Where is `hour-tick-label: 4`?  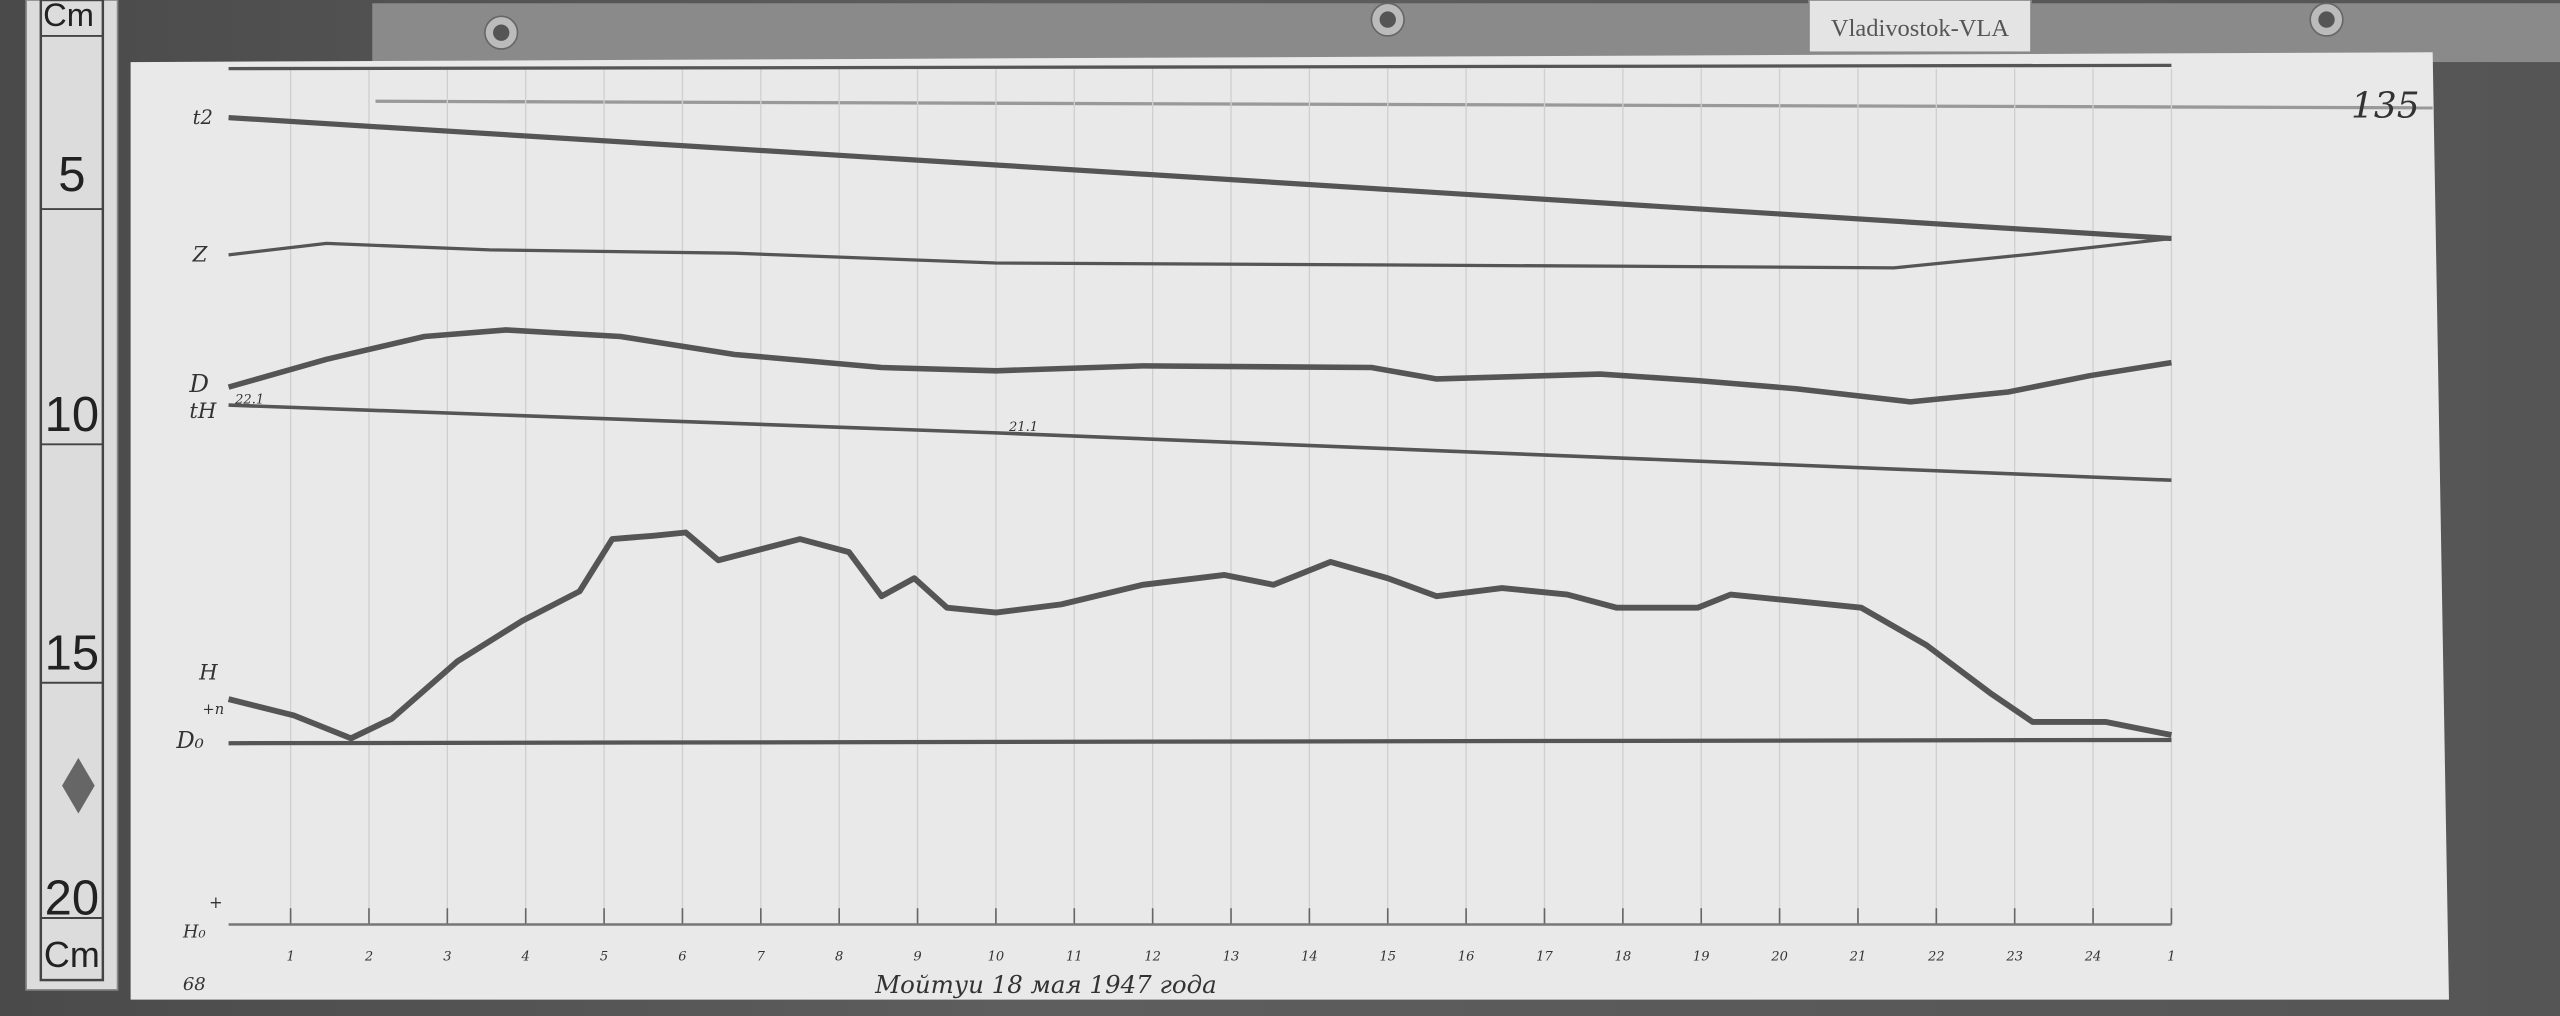
hour-tick-label: 4 is located at coordinates (525, 956).